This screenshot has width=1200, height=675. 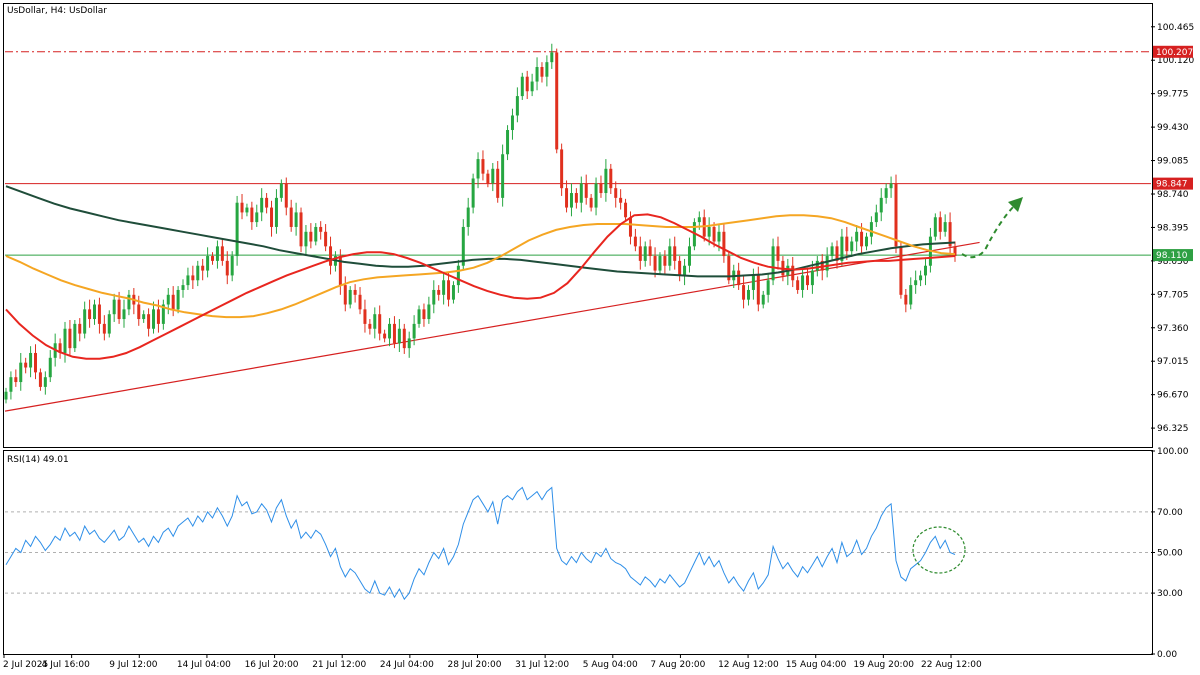 I want to click on price-tag-label: 98.110, so click(x=1172, y=256).